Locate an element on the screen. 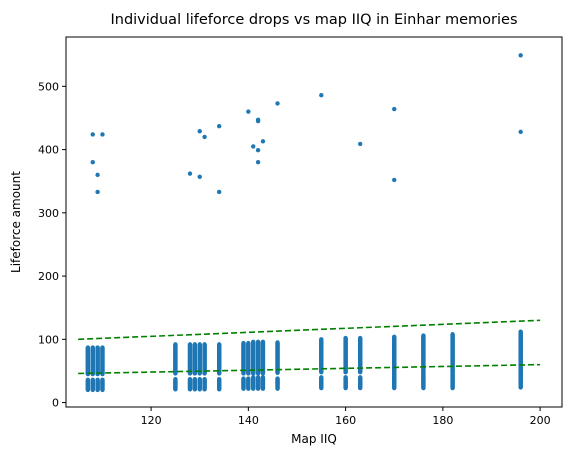  x-axis: 120 140 160 180 200 is located at coordinates (346, 417).